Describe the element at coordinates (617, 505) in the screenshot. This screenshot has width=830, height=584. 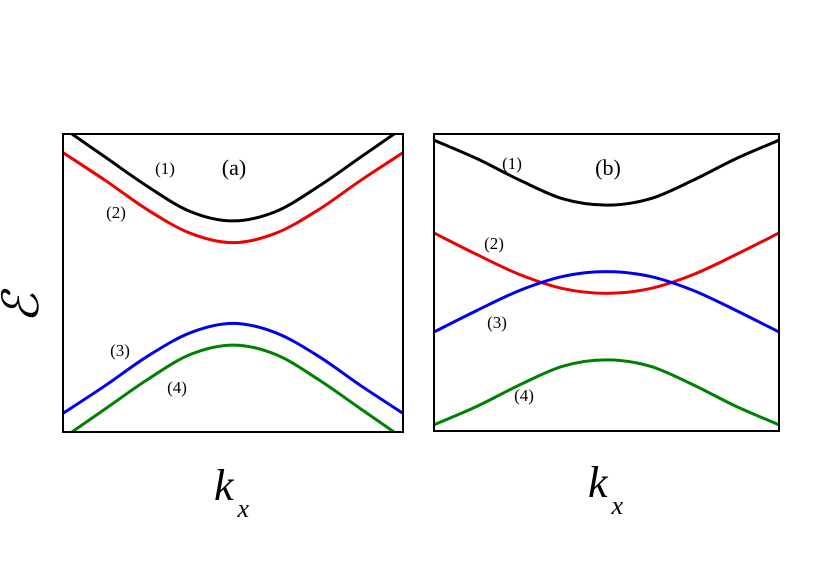
I see `panel-b-x-axis-label-sub: x` at that location.